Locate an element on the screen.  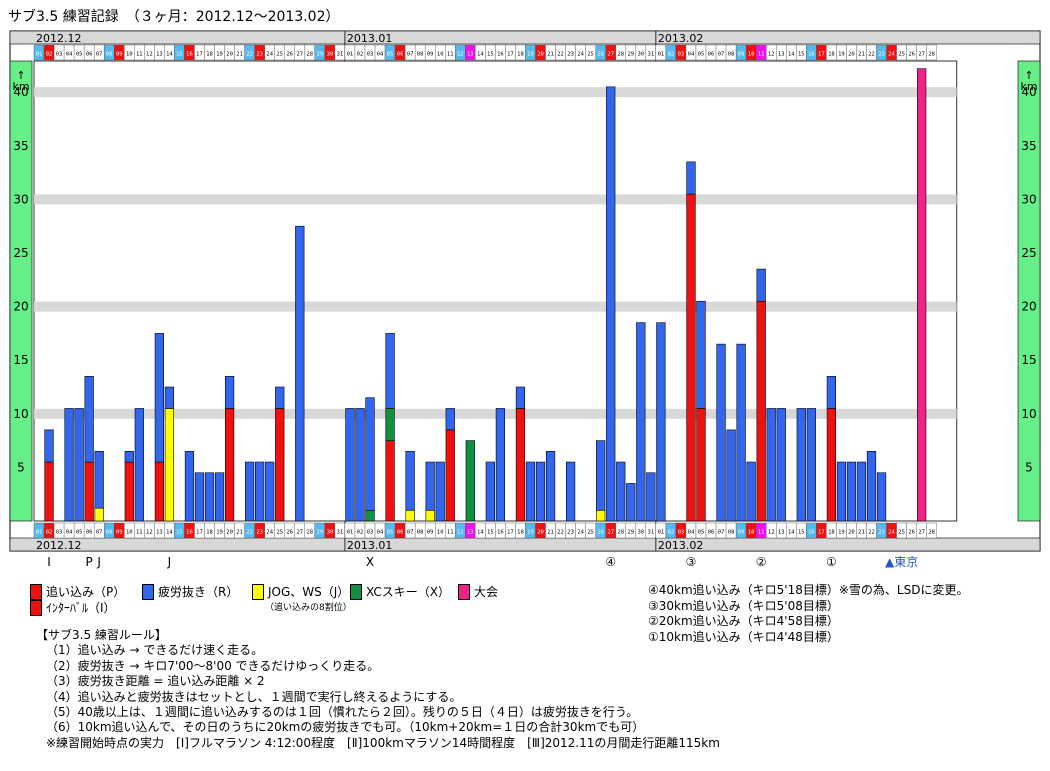
day-label-top: 18 is located at coordinates (520, 55).